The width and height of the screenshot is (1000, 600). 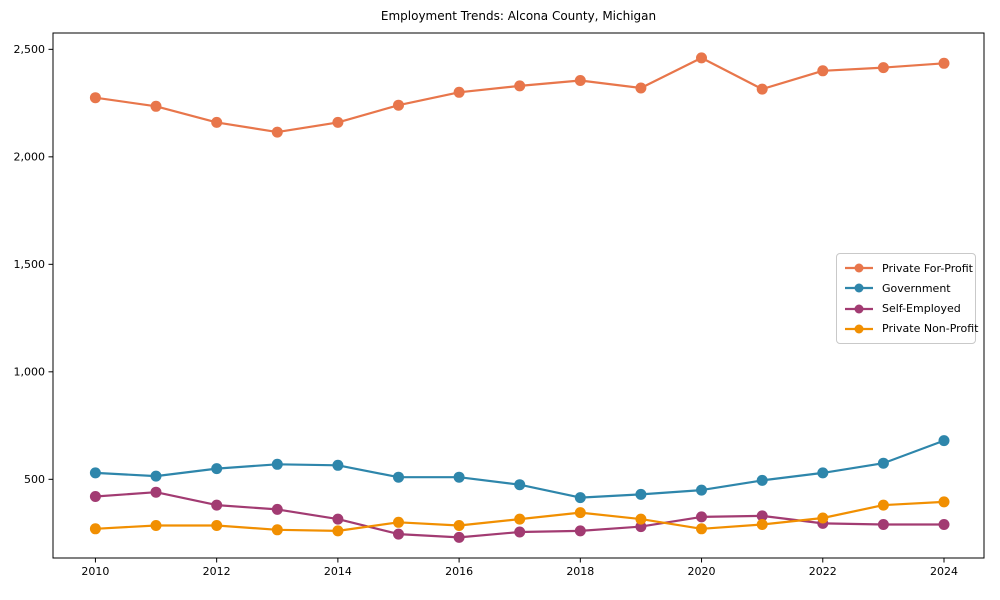 I want to click on legend-label: Private For-Profit, so click(x=927, y=268).